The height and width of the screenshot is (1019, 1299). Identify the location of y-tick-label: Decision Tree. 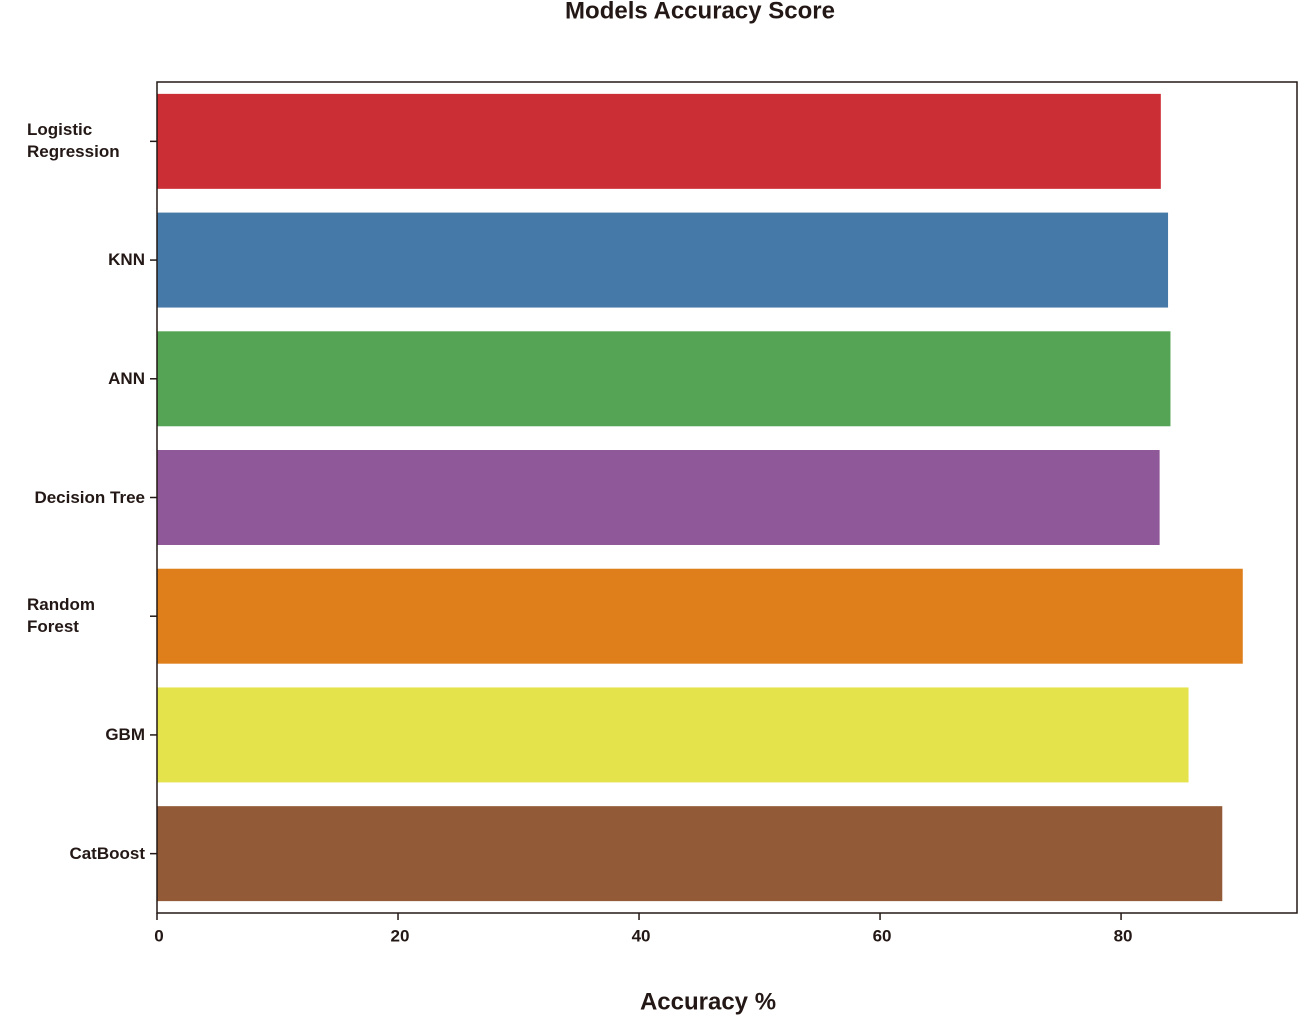
(72, 498).